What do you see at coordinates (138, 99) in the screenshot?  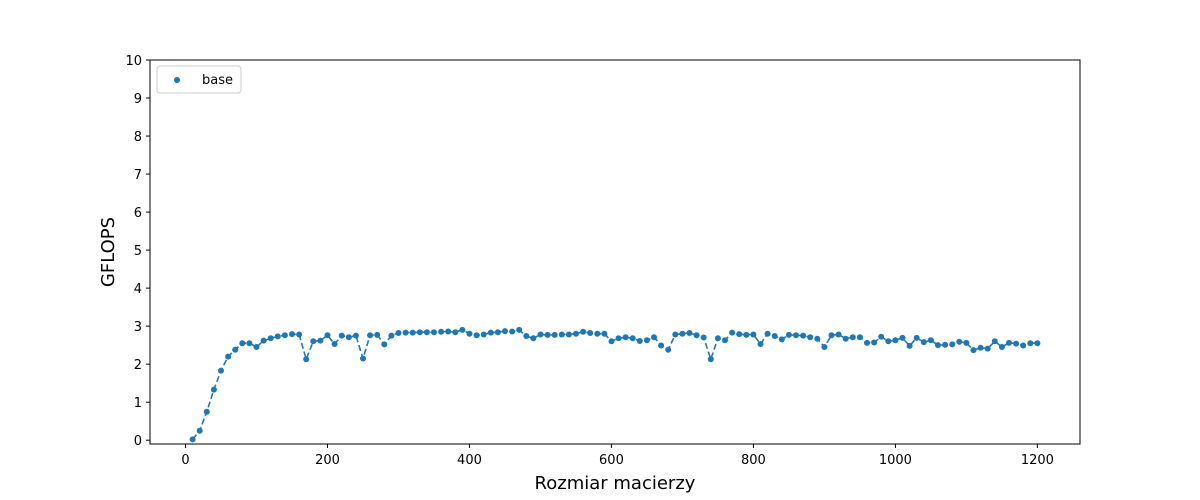 I see `y-tick-label: 9` at bounding box center [138, 99].